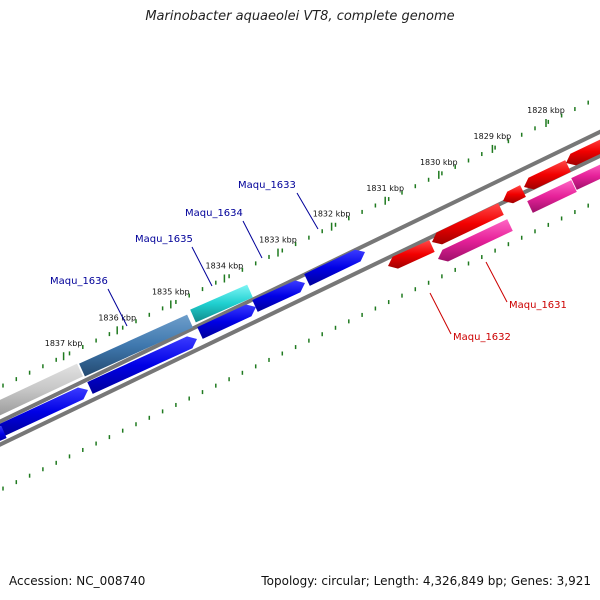 The image size is (600, 600). I want to click on kbp-label: 1831 kbp, so click(385, 188).